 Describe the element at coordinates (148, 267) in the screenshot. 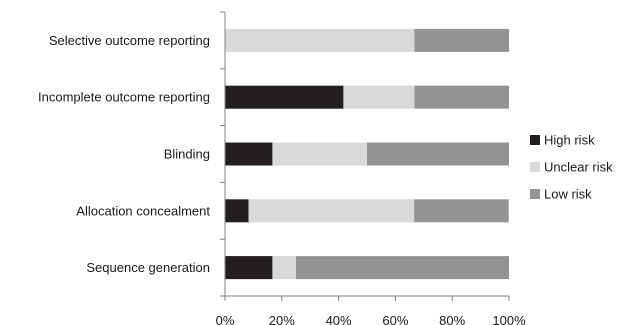

I see `category-label-sequence-generation: Sequence generation` at that location.